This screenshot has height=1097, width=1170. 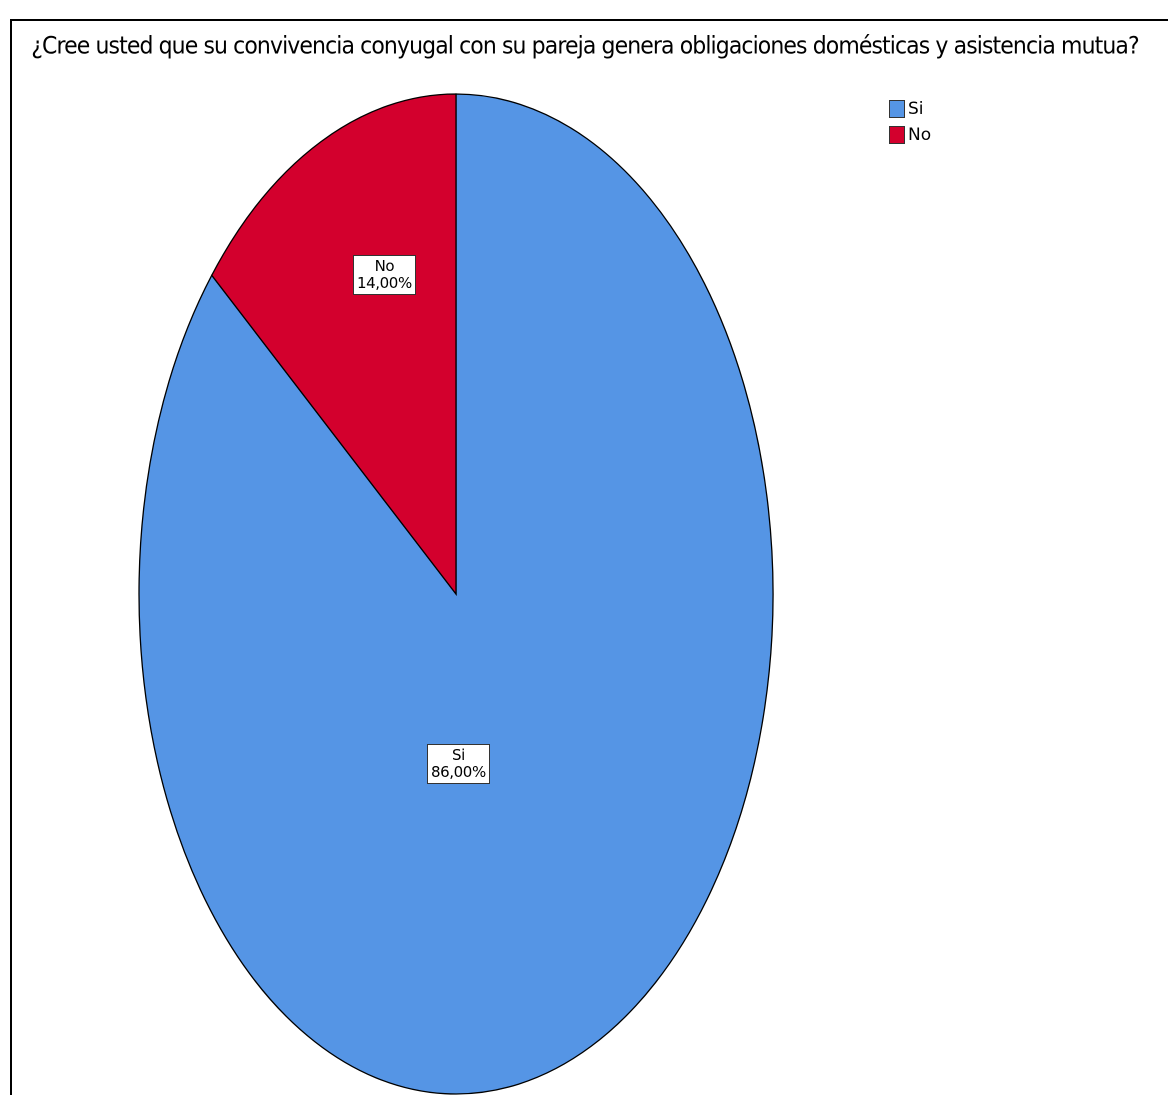 I want to click on data-label-si: Si 86,00%, so click(x=458, y=764).